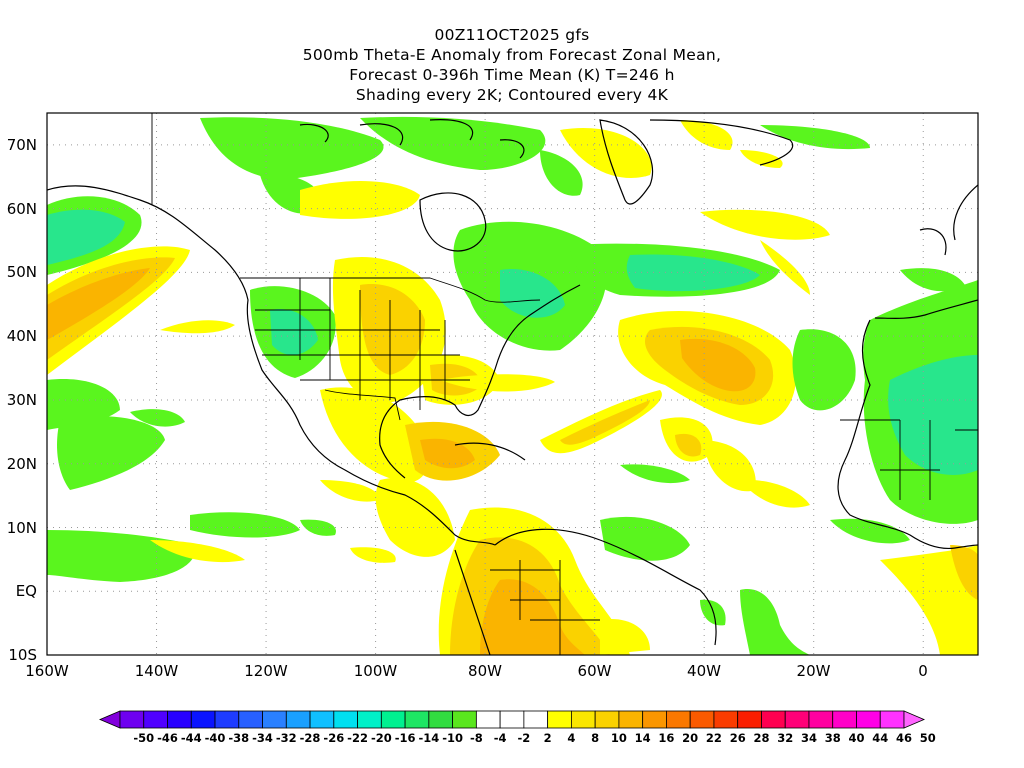 Image resolution: width=1024 pixels, height=768 pixels. Describe the element at coordinates (928, 738) in the screenshot. I see `colorbar-tick-label: 50` at that location.